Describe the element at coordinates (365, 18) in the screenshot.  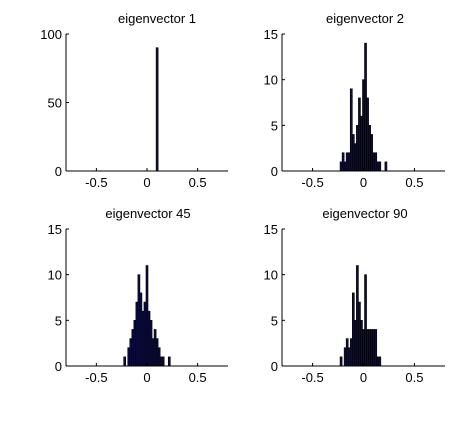
I see `panel-title: eigenvector 2` at that location.